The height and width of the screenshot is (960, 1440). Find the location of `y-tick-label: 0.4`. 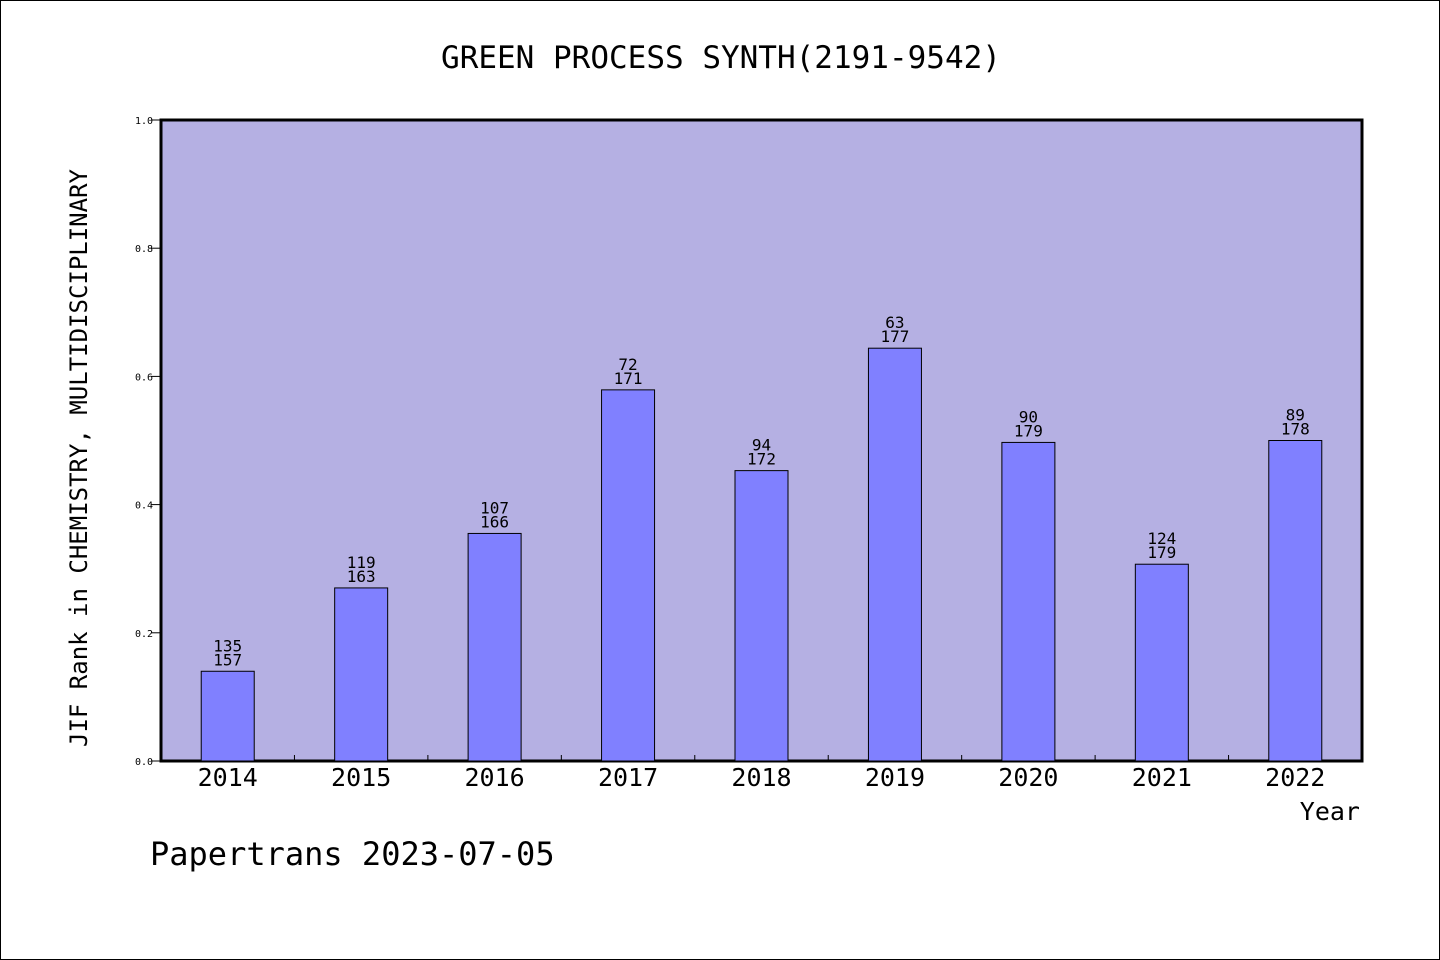

y-tick-label: 0.4 is located at coordinates (144, 506).